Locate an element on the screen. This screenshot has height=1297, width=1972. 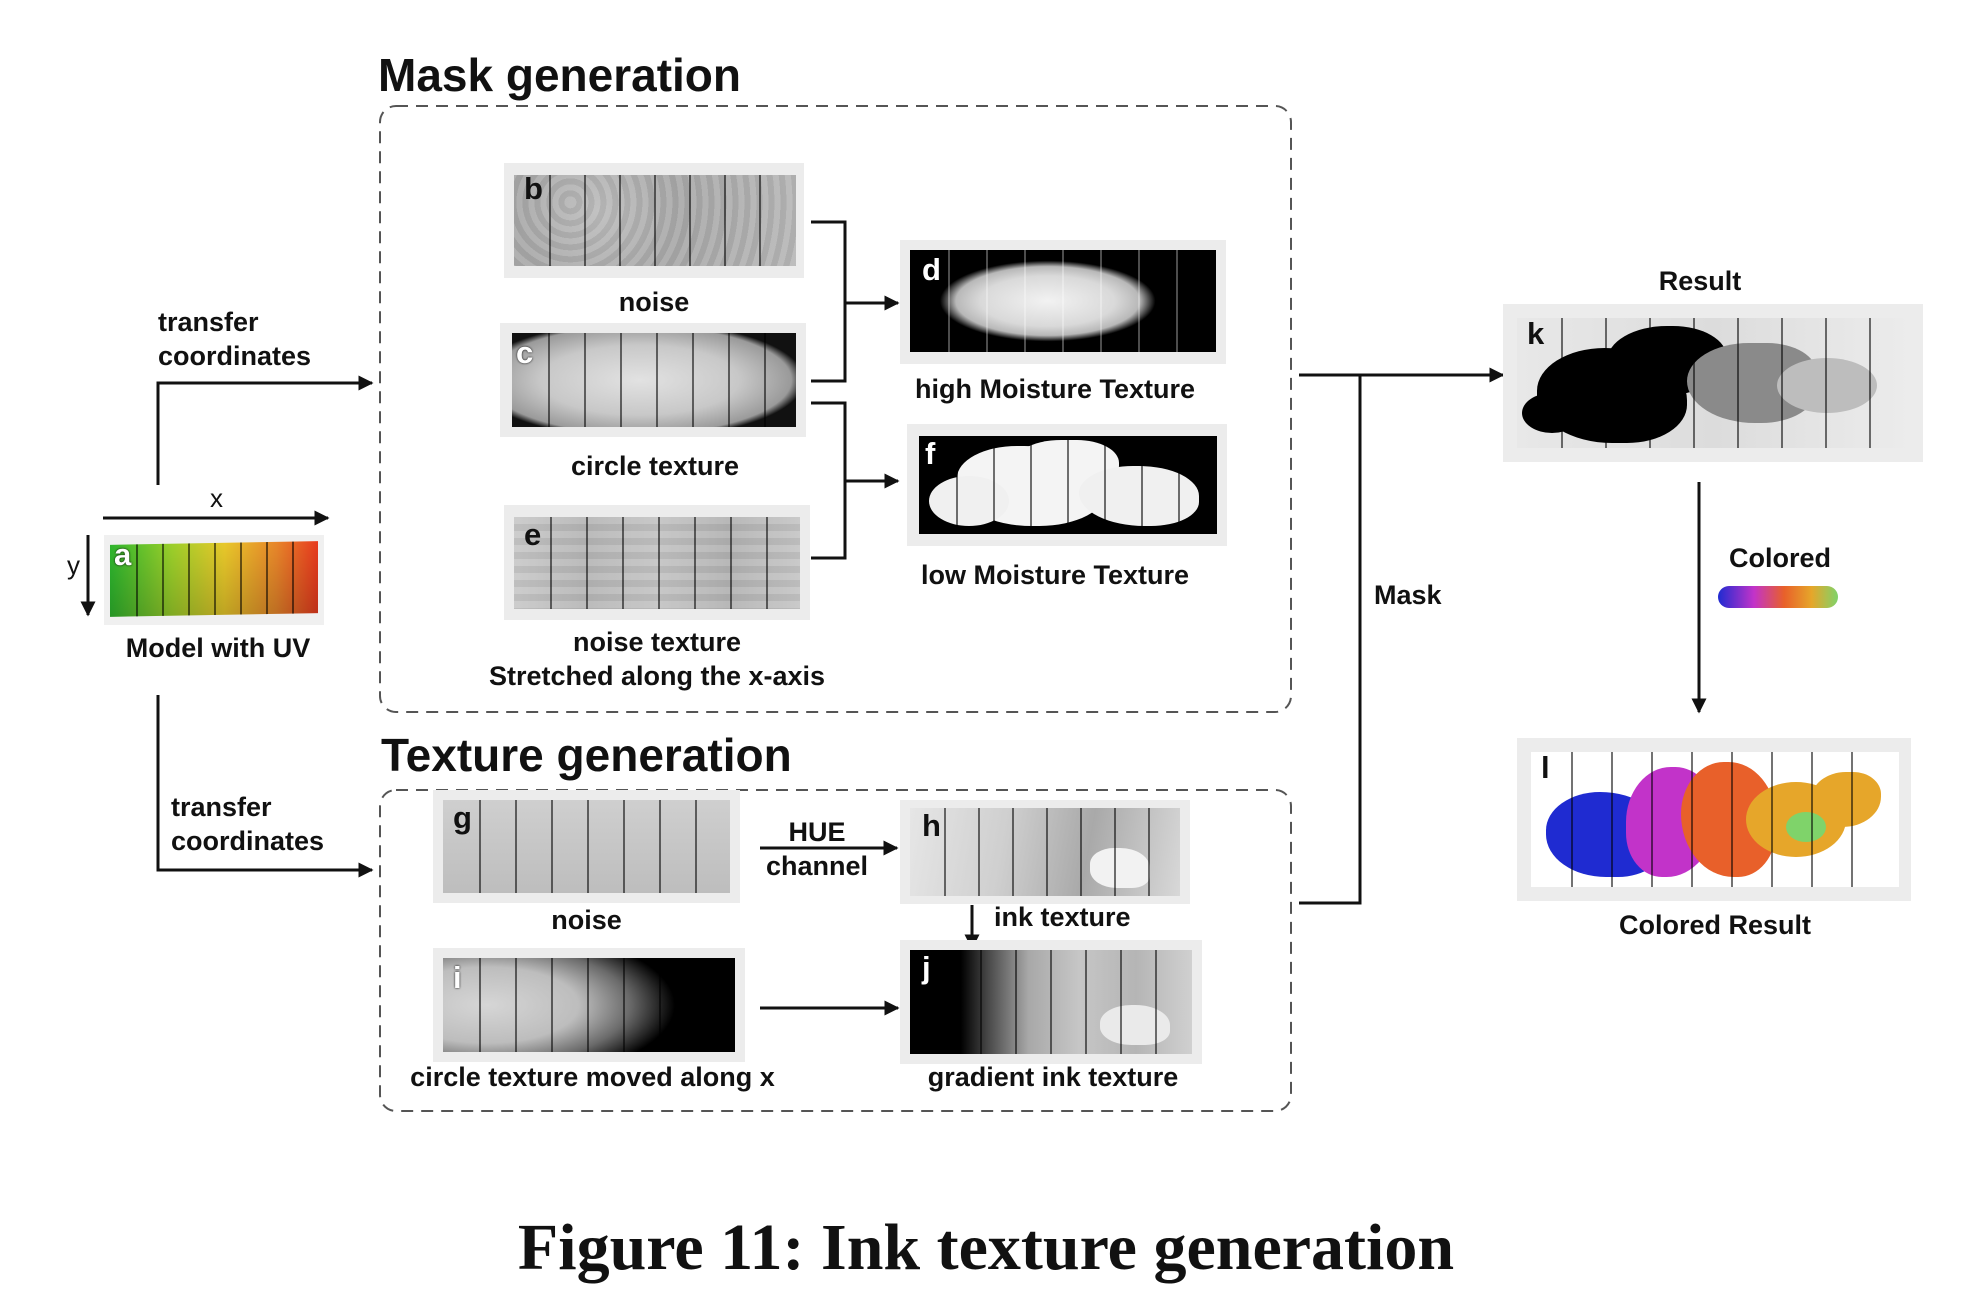
panel-f-low-moisture: f is located at coordinates (1067, 485).